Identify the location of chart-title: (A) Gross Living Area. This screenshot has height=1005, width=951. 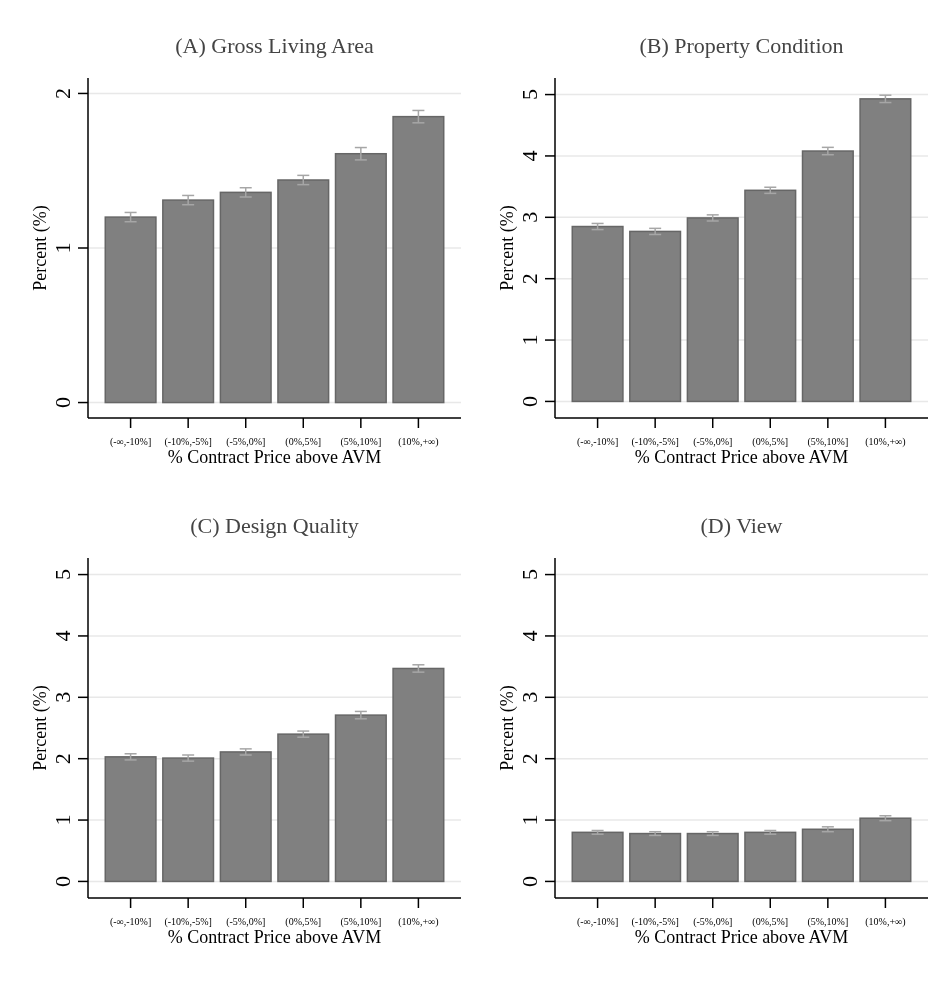
(275, 45).